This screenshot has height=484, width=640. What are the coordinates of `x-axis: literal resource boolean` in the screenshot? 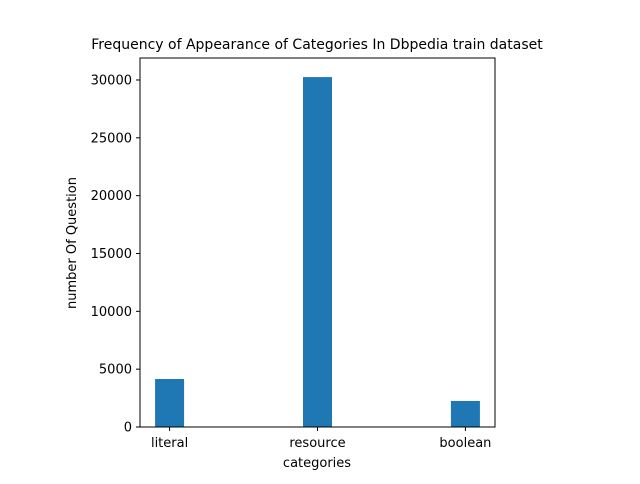 It's located at (321, 439).